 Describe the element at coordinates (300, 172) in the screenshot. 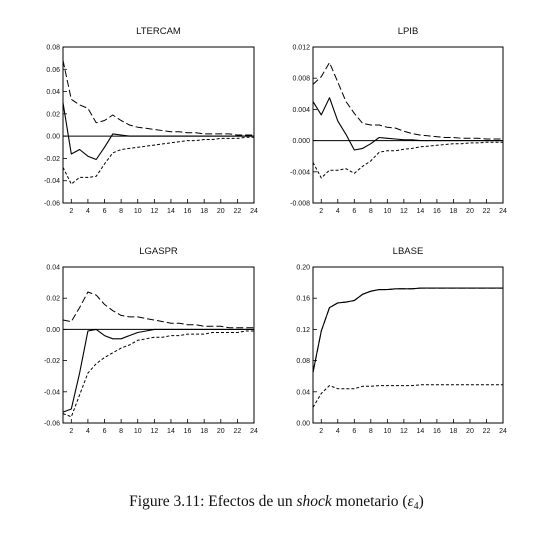

I see `y-tick-label: -0.004` at that location.